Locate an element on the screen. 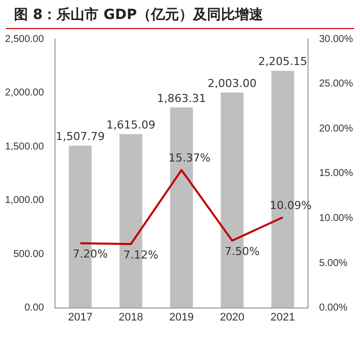 The width and height of the screenshot is (360, 340). y2-tick-label: 15.00% is located at coordinates (336, 174).